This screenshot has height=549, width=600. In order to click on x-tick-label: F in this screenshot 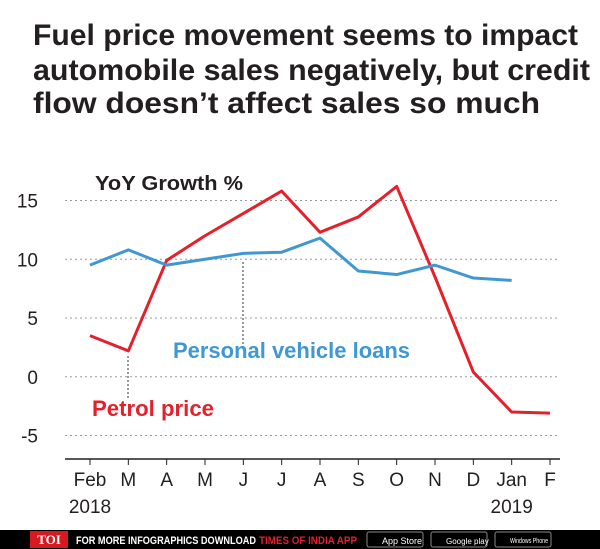, I will do `click(550, 480)`.